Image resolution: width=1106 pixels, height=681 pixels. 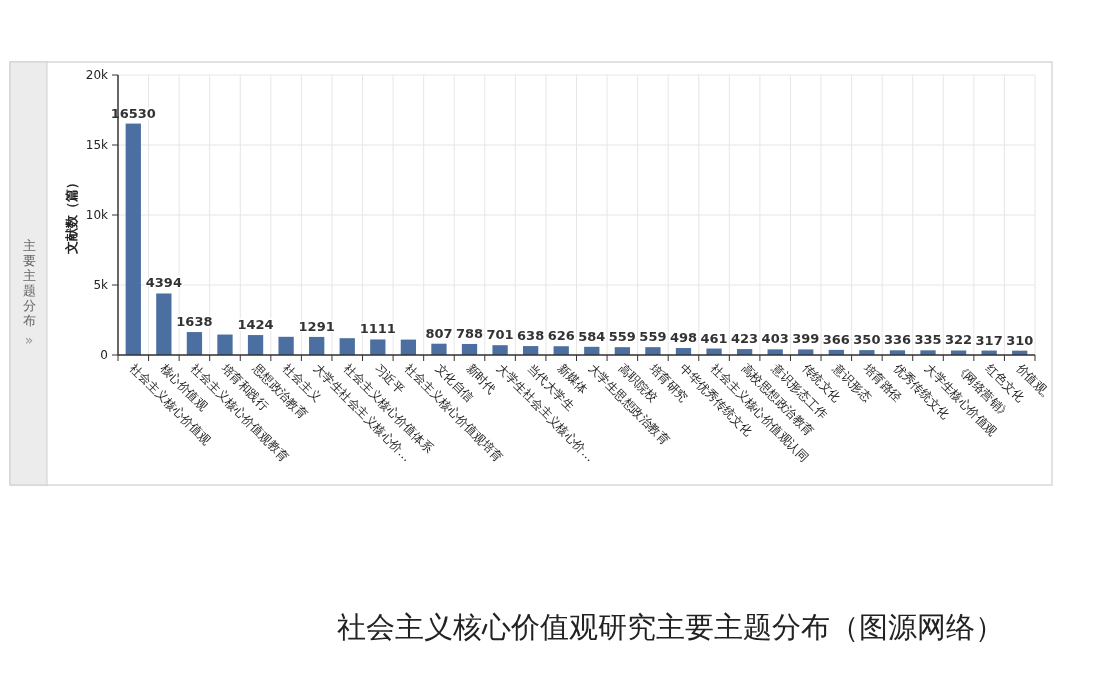 I want to click on data-label: 1638, so click(x=194, y=322).